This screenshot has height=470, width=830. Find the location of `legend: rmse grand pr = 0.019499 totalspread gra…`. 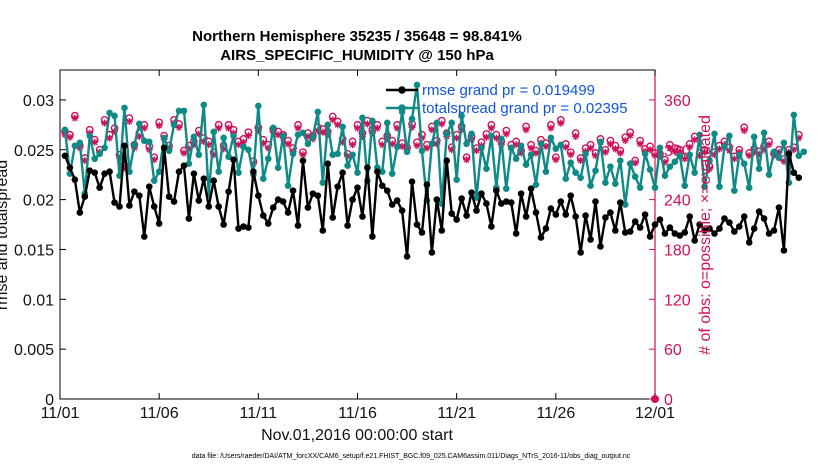

legend: rmse grand pr = 0.019499 totalspread gra… is located at coordinates (507, 99).